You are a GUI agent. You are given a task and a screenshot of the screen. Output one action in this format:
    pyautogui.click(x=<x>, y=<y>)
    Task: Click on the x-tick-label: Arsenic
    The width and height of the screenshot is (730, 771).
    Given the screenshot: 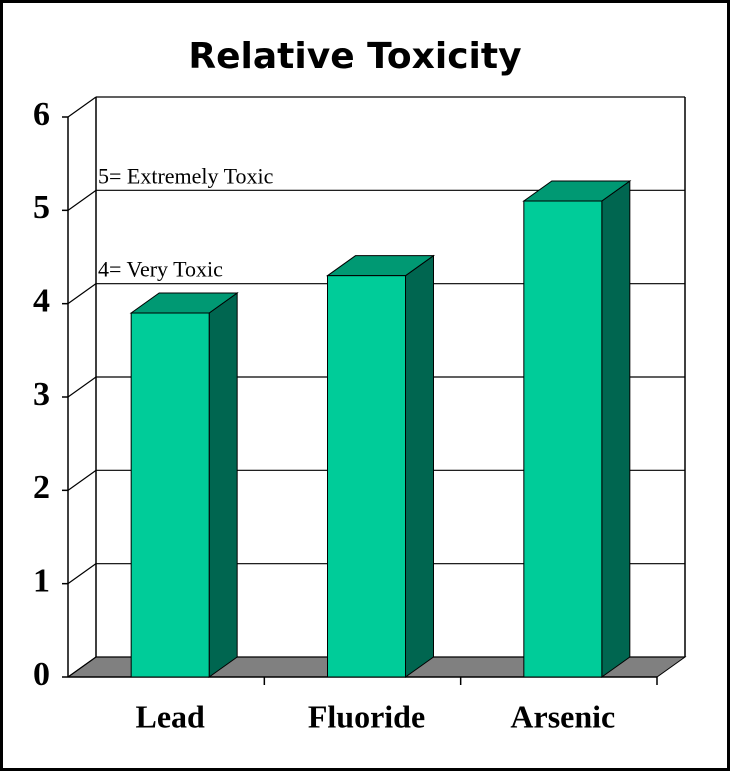 What is the action you would take?
    pyautogui.click(x=562, y=716)
    